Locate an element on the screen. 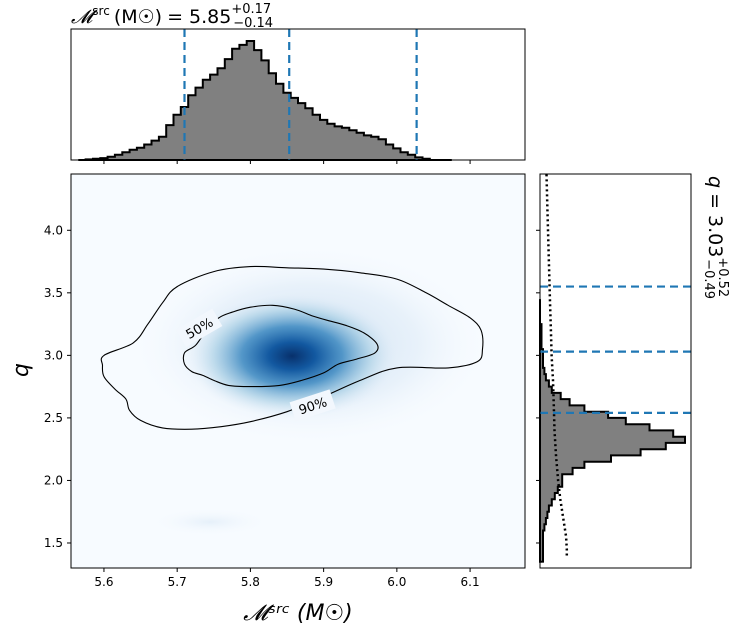  right-histogram is located at coordinates (613, 368).